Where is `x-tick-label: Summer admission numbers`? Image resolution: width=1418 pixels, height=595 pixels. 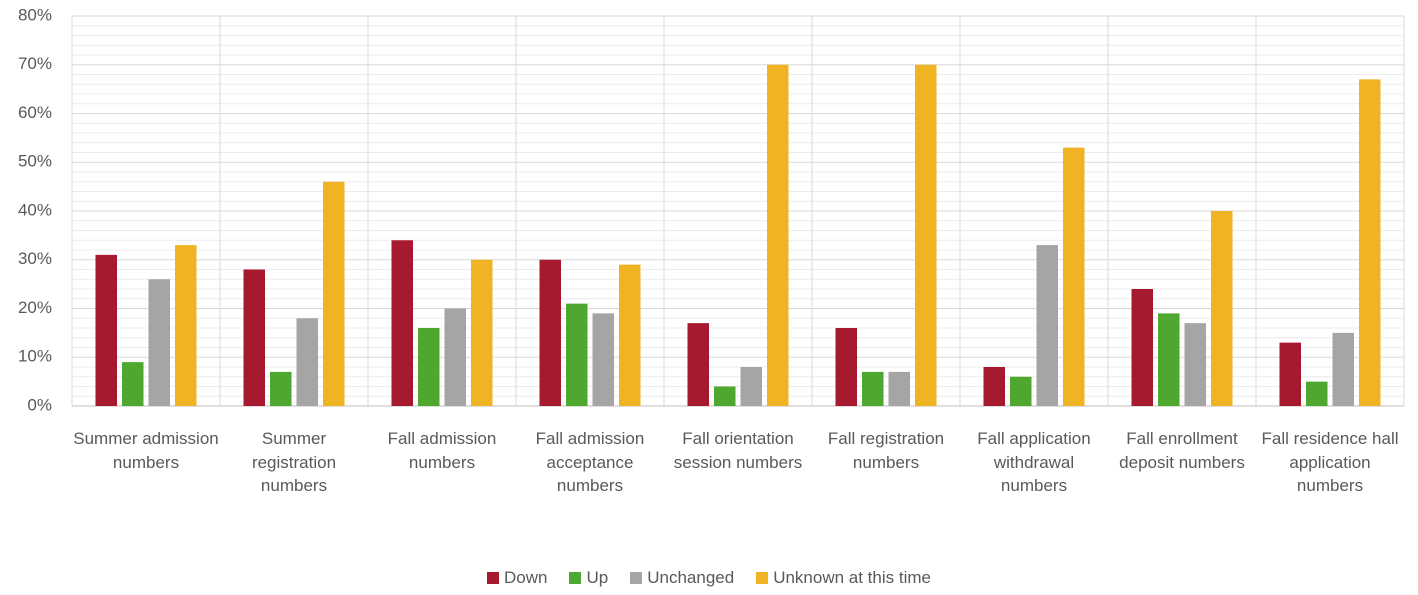 x-tick-label: Summer admission numbers is located at coordinates (146, 450).